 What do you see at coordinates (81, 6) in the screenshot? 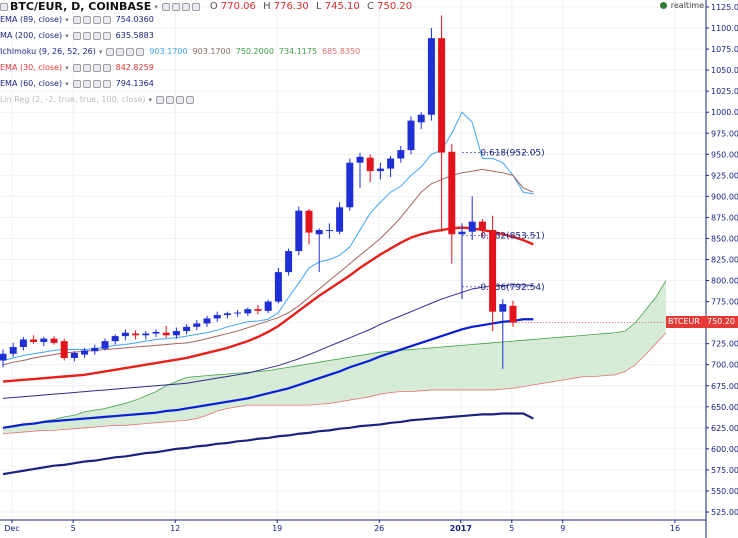
I see `symbol-title: BTC/EUR, D, COINBASE` at bounding box center [81, 6].